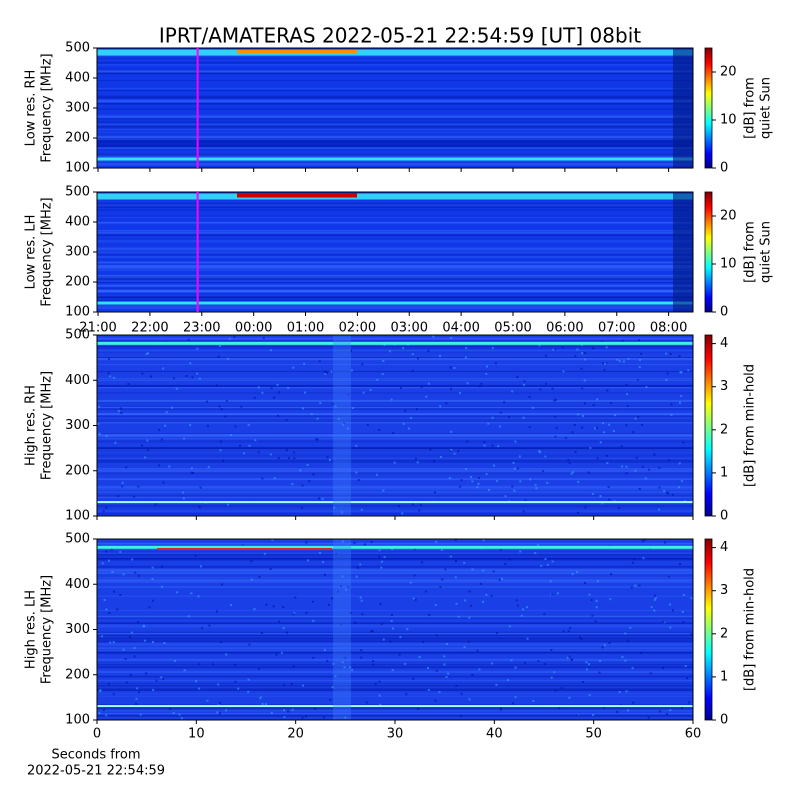 This screenshot has height=800, width=800. What do you see at coordinates (593, 734) in the screenshot?
I see `x-tick-label: 50` at bounding box center [593, 734].